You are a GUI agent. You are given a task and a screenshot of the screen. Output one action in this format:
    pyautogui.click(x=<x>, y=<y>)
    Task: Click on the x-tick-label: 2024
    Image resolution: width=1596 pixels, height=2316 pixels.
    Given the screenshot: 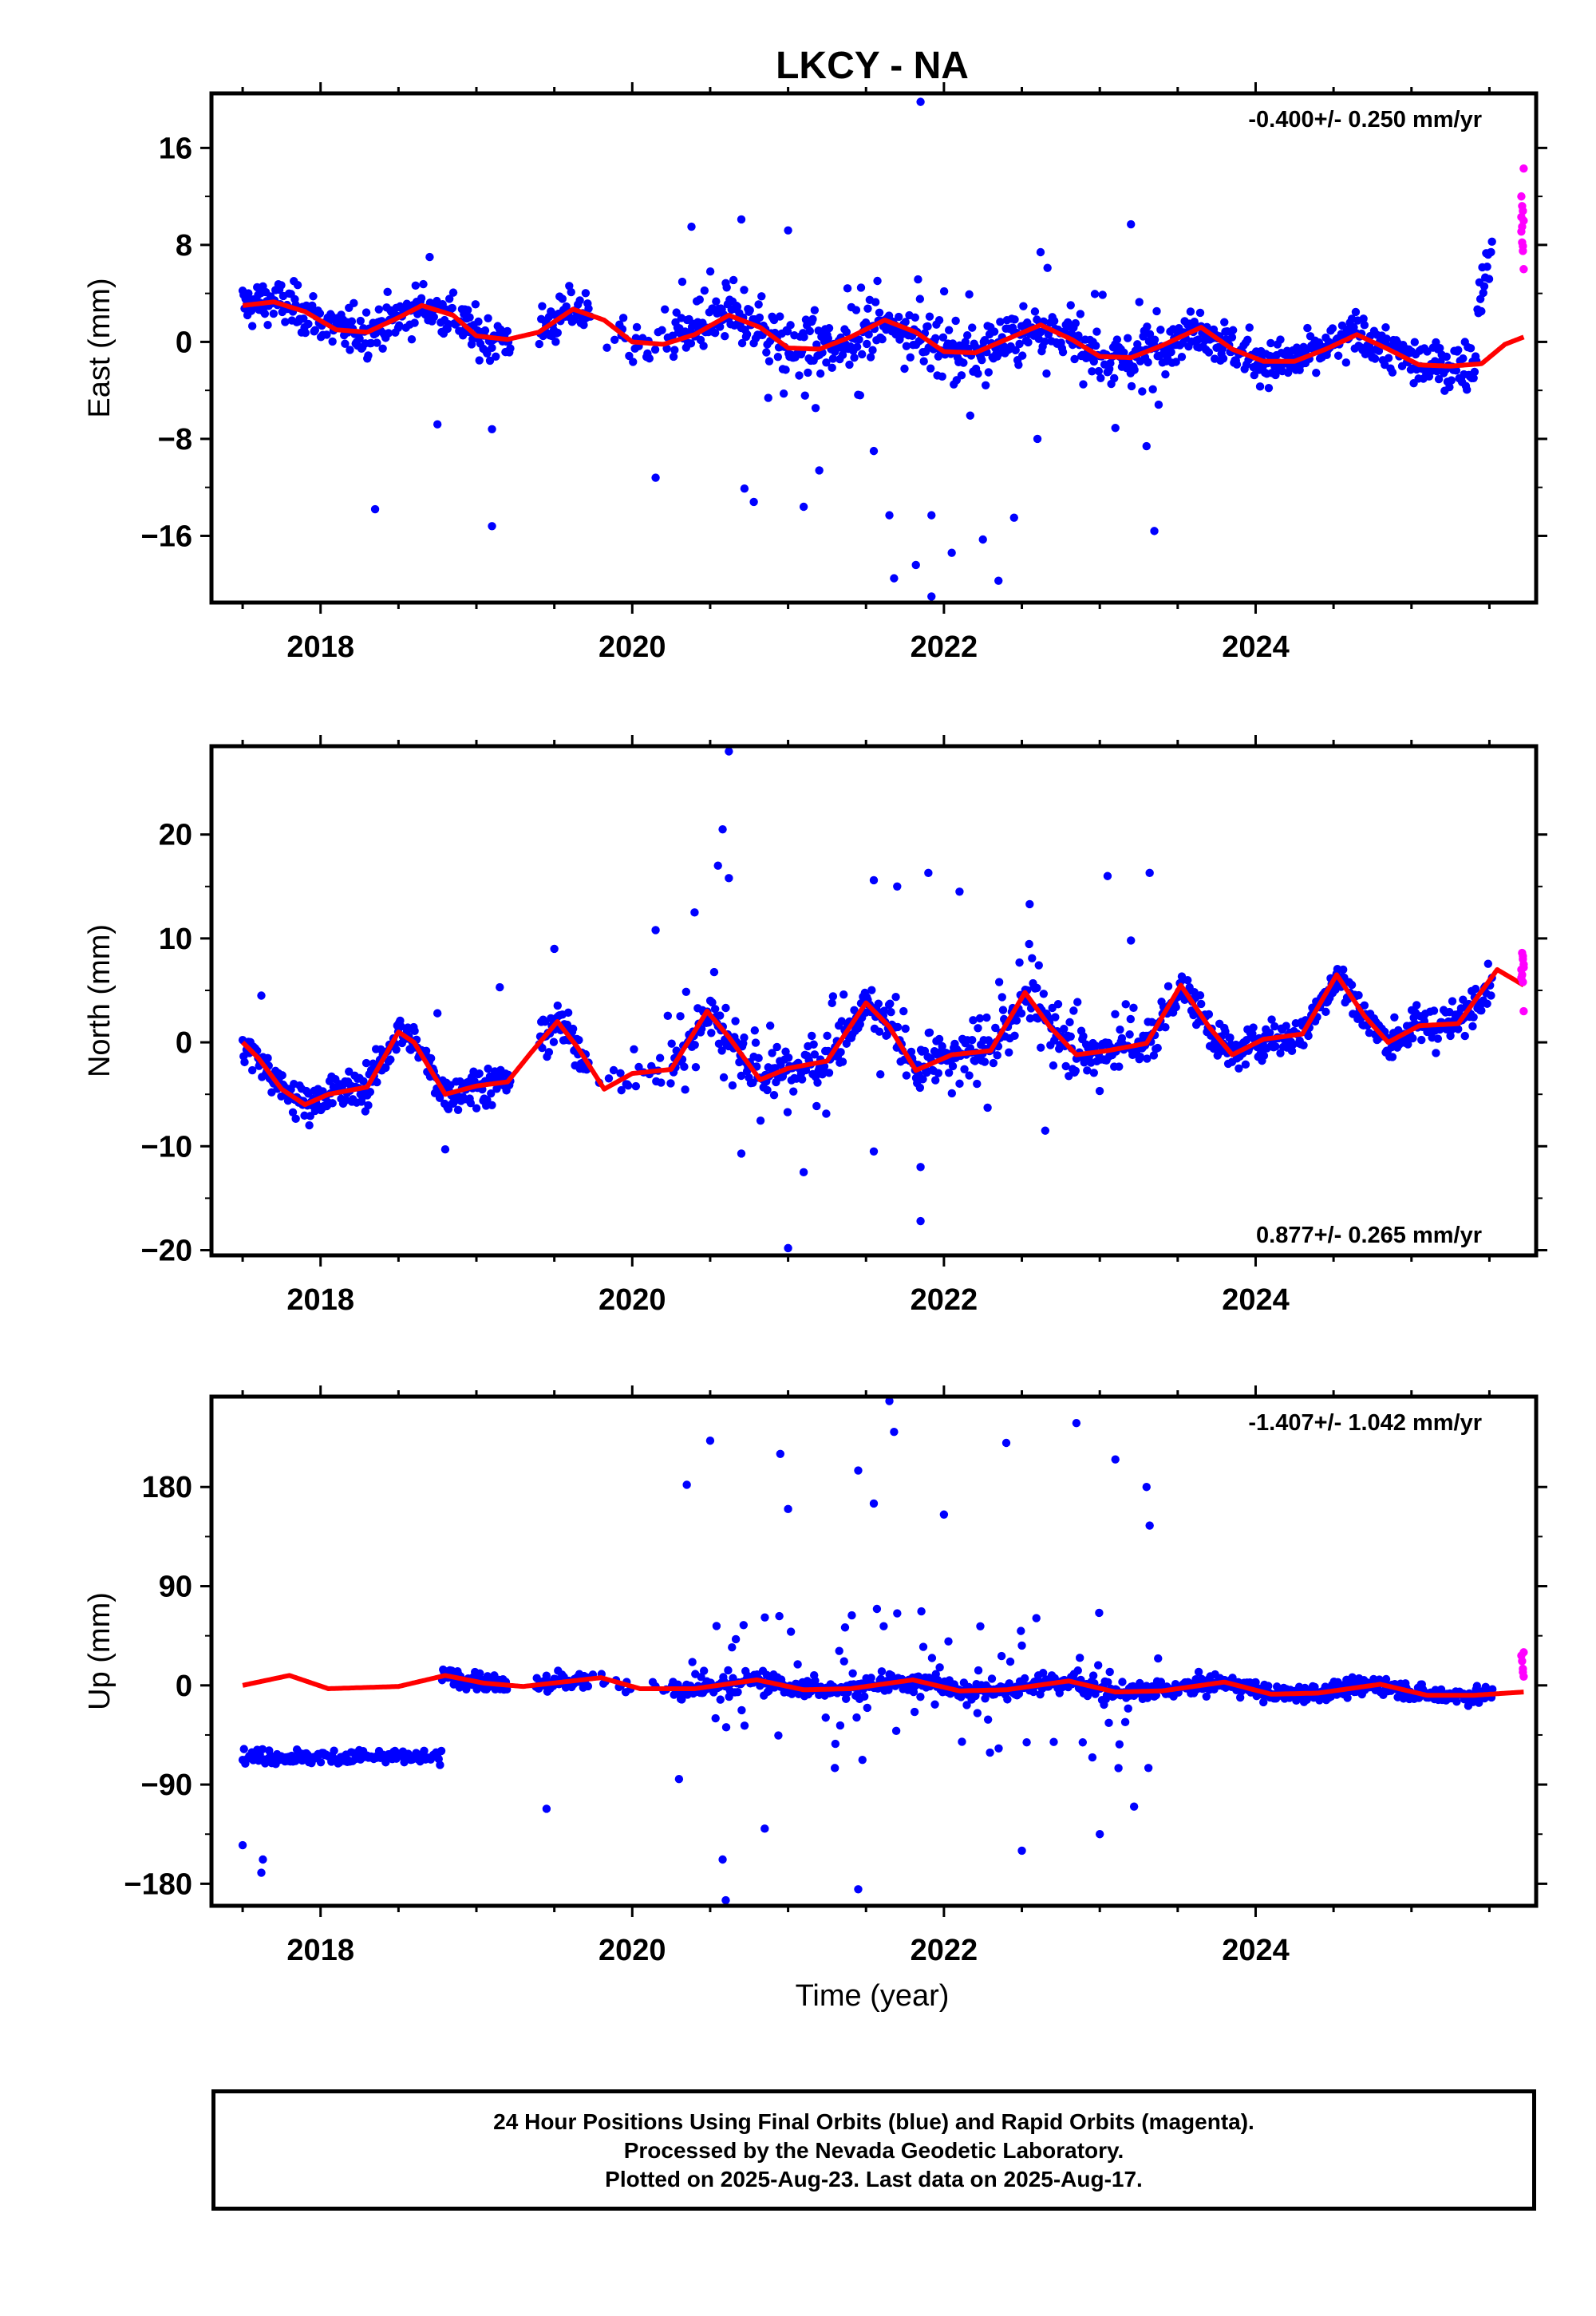 What is the action you would take?
    pyautogui.click(x=1256, y=1300)
    